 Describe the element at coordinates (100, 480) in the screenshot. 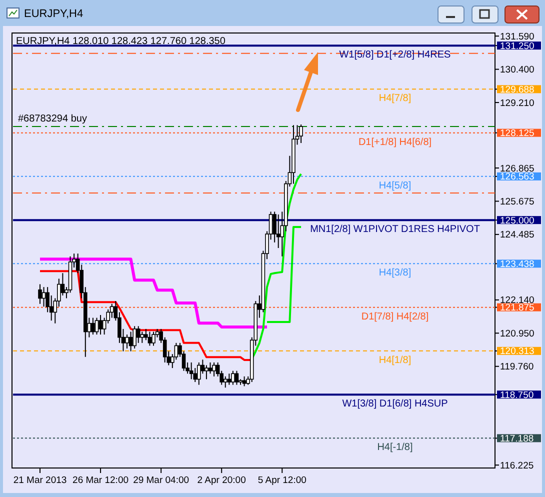

I see `x-tick-label: 26 Mar 12:00` at that location.